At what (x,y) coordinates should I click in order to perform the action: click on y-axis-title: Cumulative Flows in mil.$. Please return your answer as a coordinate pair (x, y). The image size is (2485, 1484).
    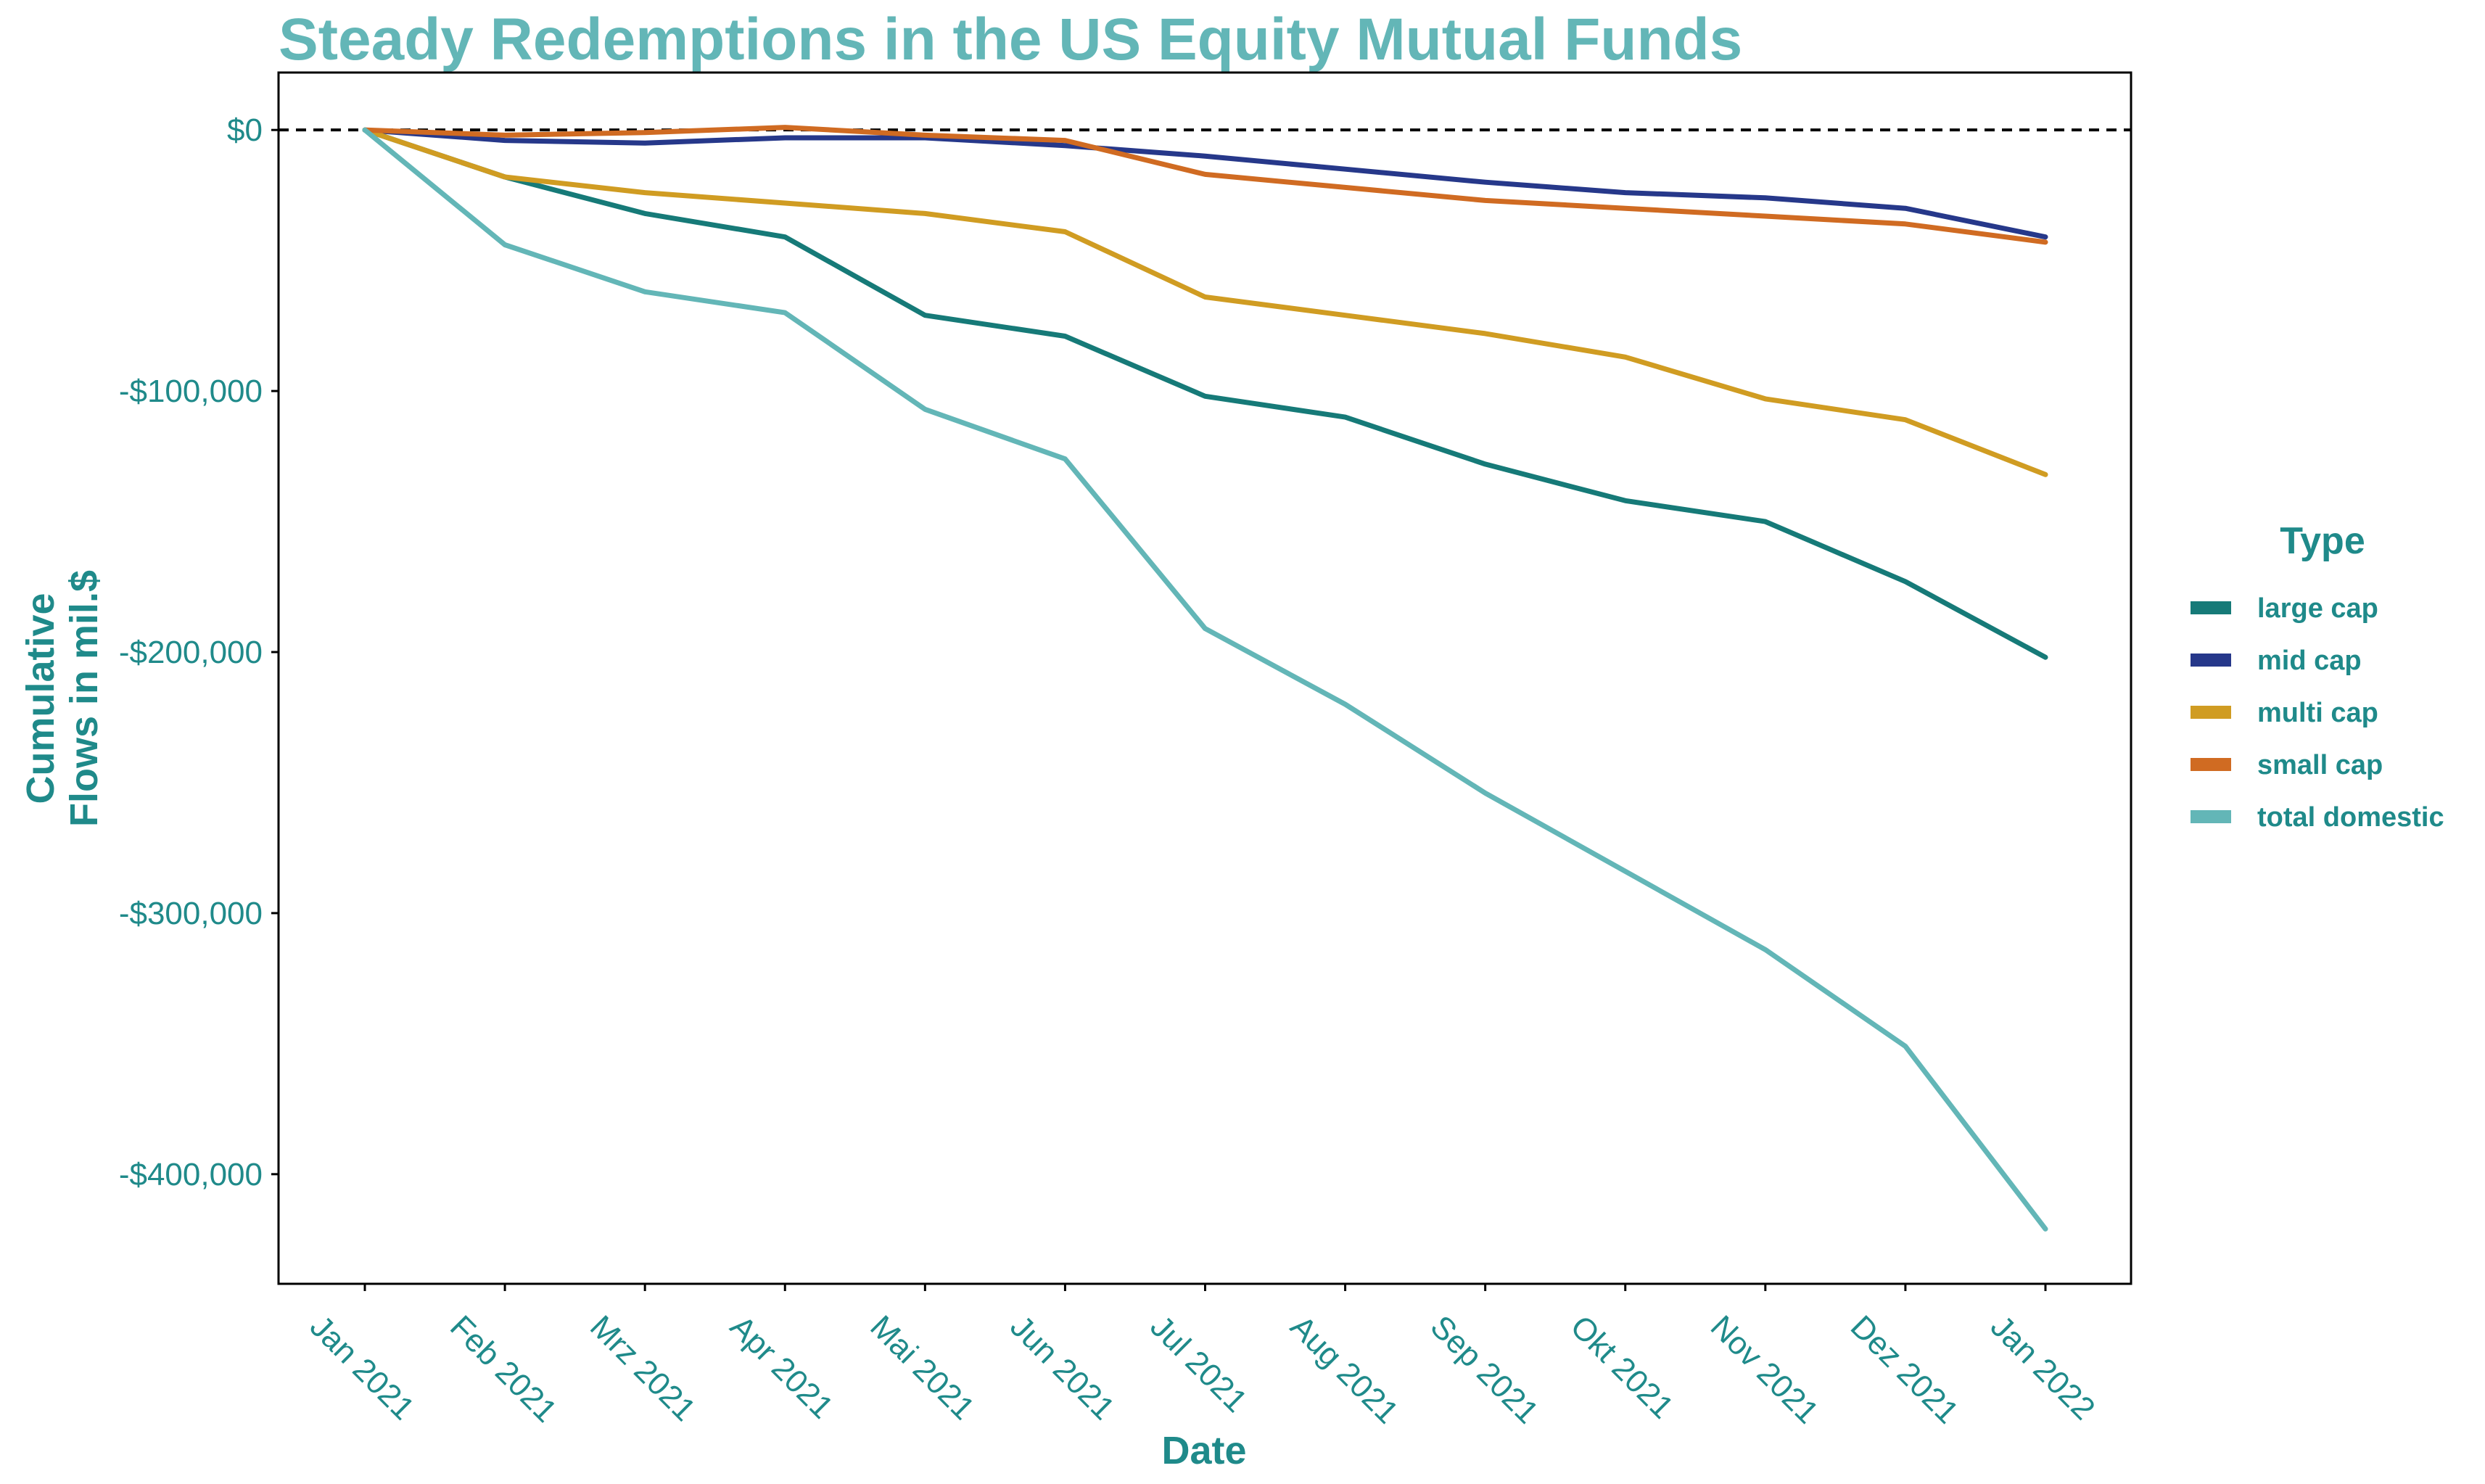
    Looking at the image, I should click on (62, 698).